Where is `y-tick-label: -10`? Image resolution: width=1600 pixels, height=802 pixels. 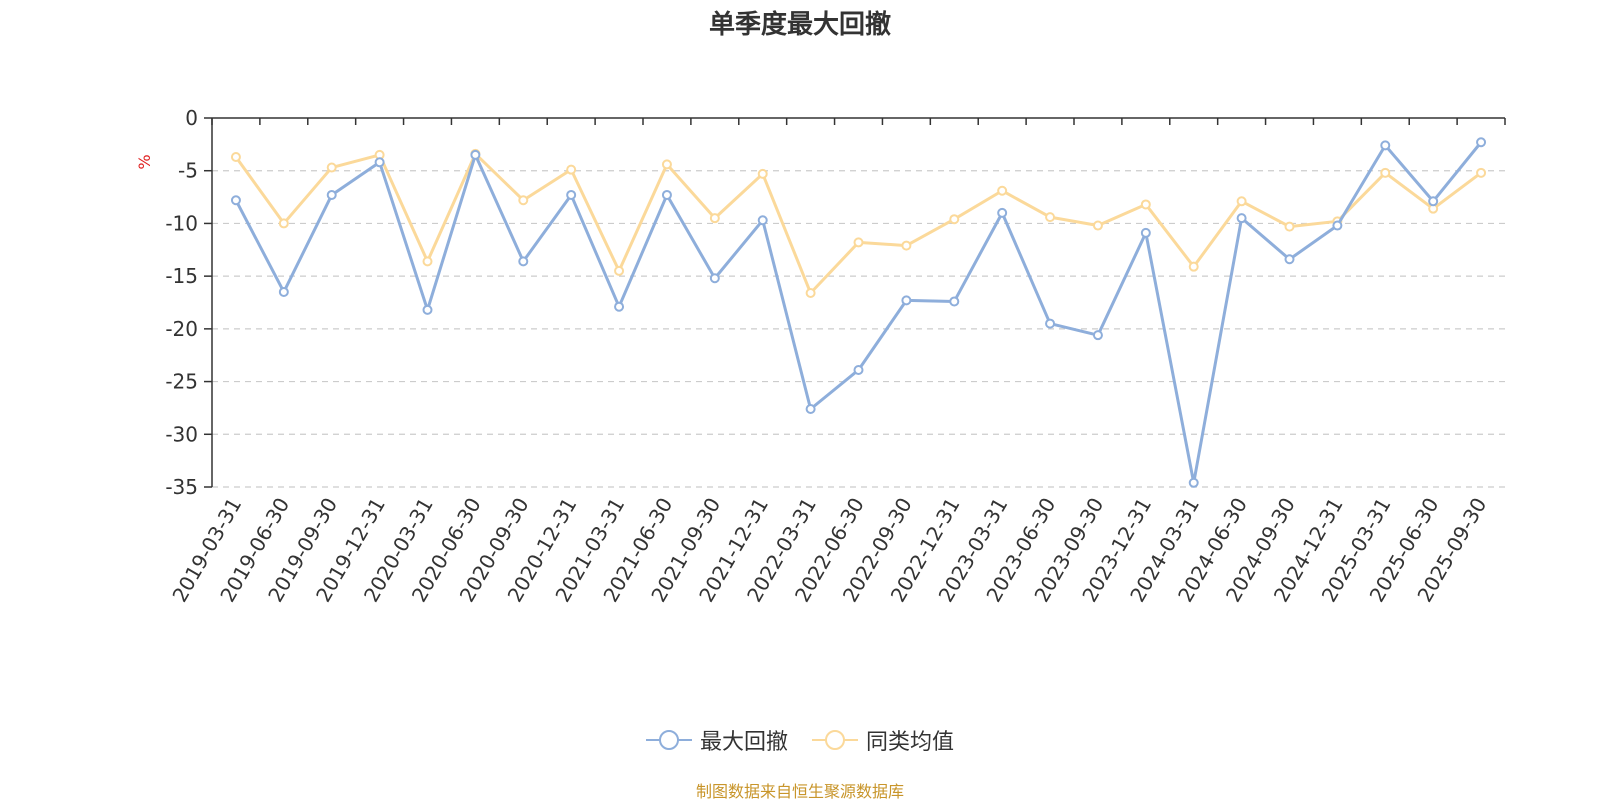 y-tick-label: -10 is located at coordinates (181, 223).